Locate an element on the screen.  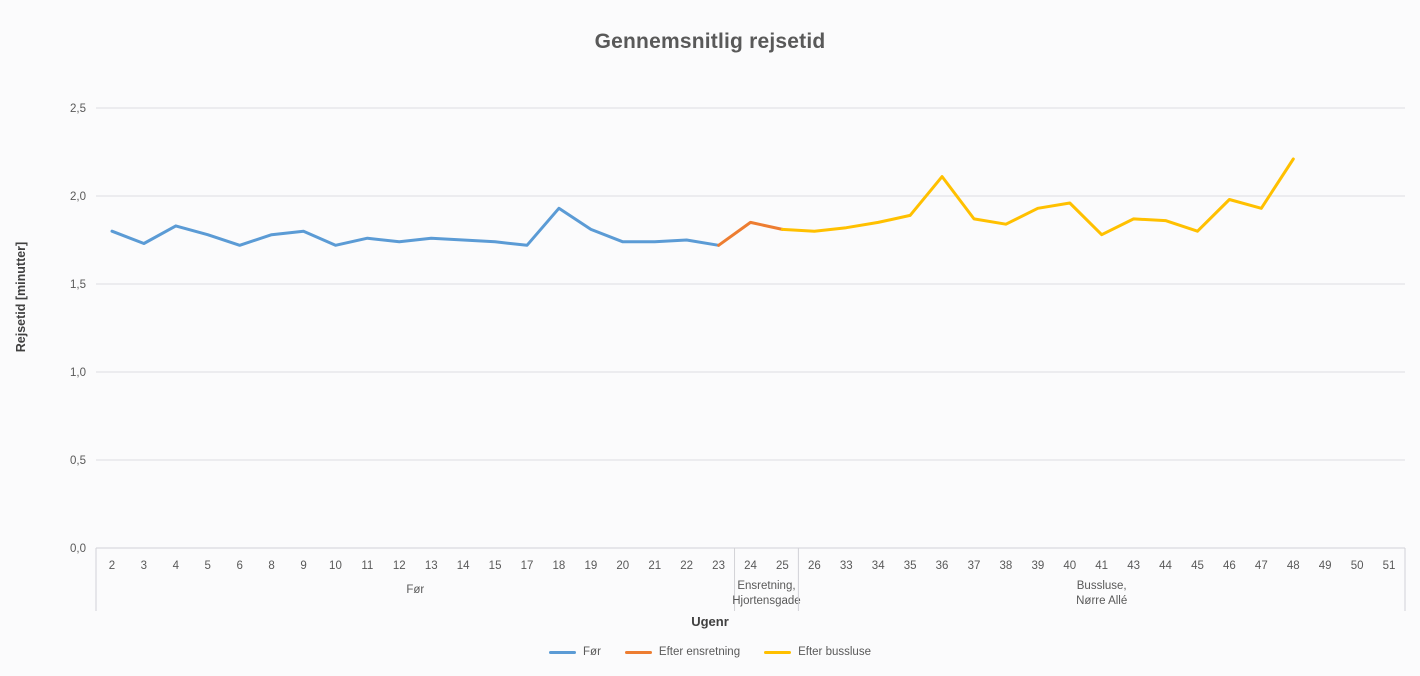
x-tick-label: 36 is located at coordinates (942, 566).